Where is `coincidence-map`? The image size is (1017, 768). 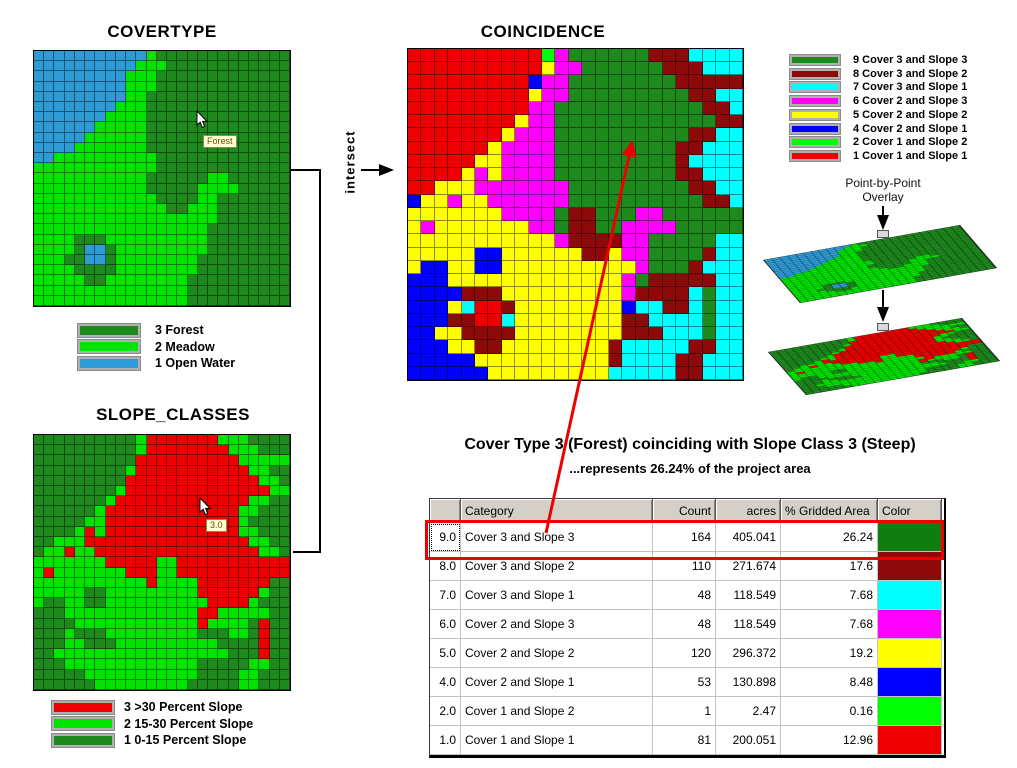 coincidence-map is located at coordinates (575, 214).